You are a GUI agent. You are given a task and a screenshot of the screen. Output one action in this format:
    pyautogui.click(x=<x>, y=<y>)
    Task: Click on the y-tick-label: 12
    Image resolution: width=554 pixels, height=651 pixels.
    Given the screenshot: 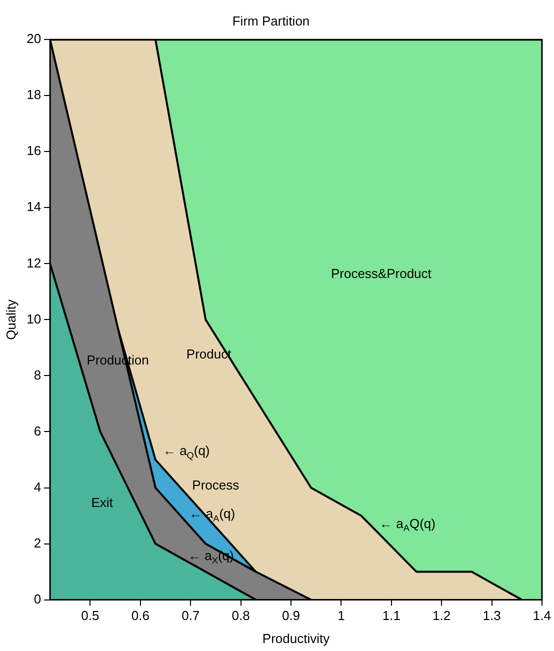 What is the action you would take?
    pyautogui.click(x=34, y=262)
    